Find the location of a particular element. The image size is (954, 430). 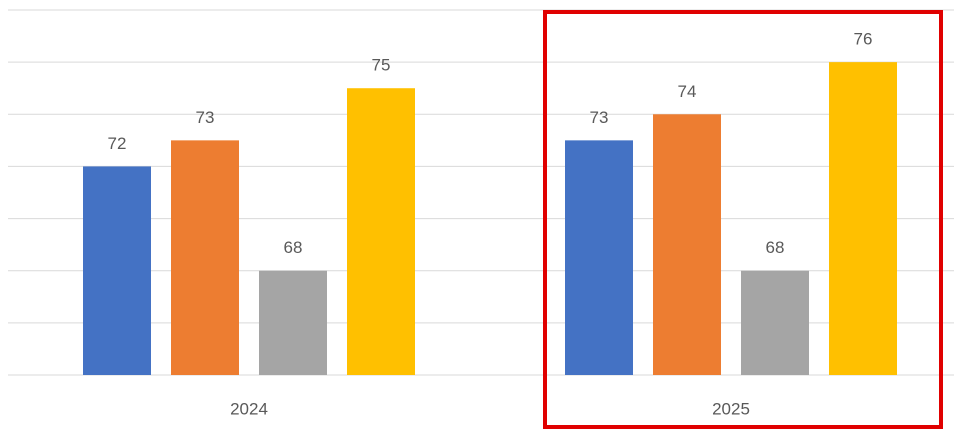

x-tick-label: 2025 is located at coordinates (731, 408).